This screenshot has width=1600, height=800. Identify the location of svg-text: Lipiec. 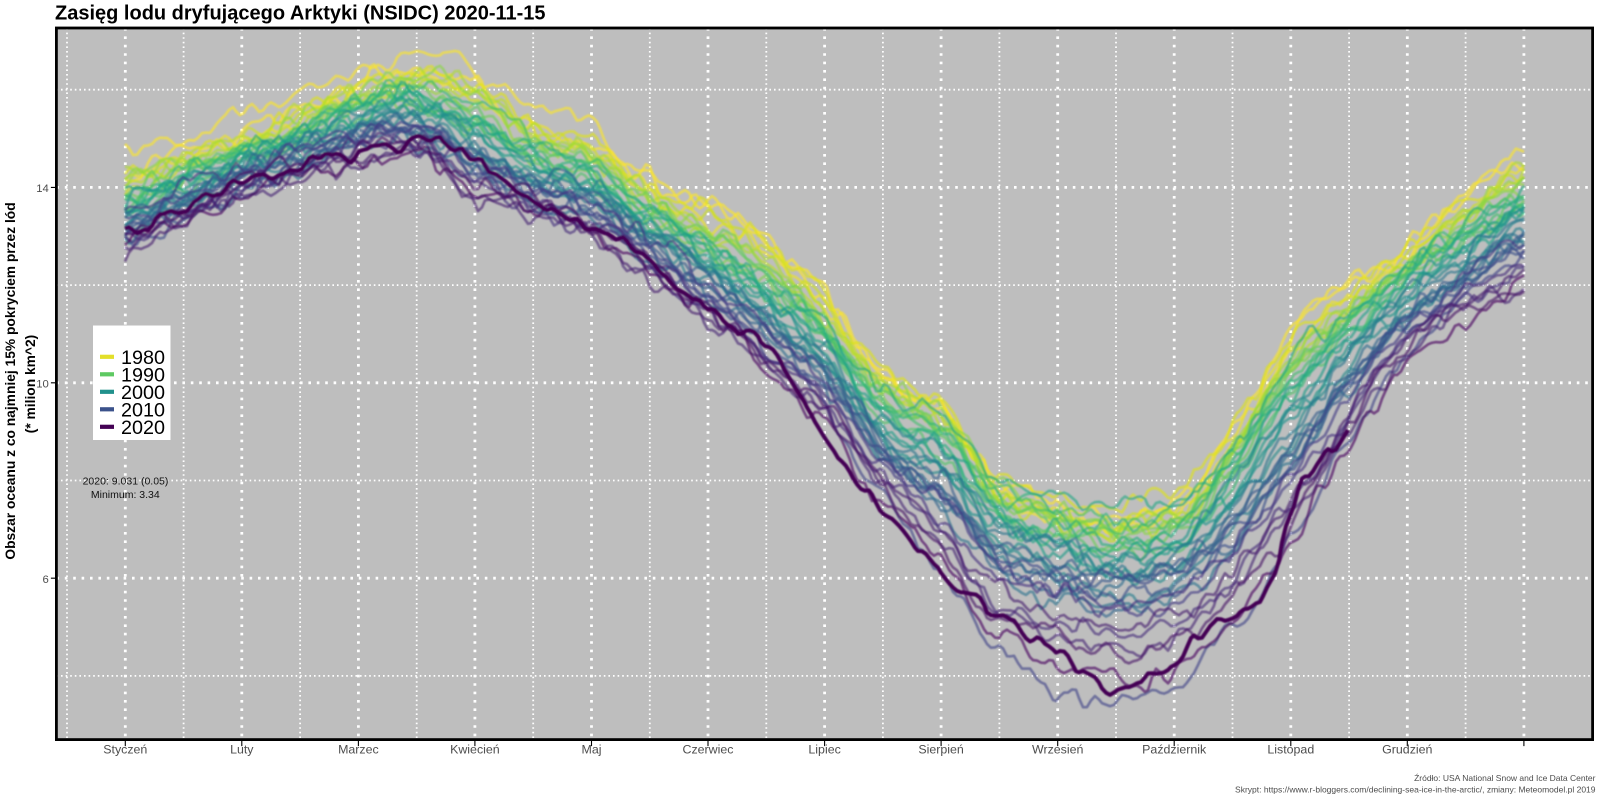
(824, 750).